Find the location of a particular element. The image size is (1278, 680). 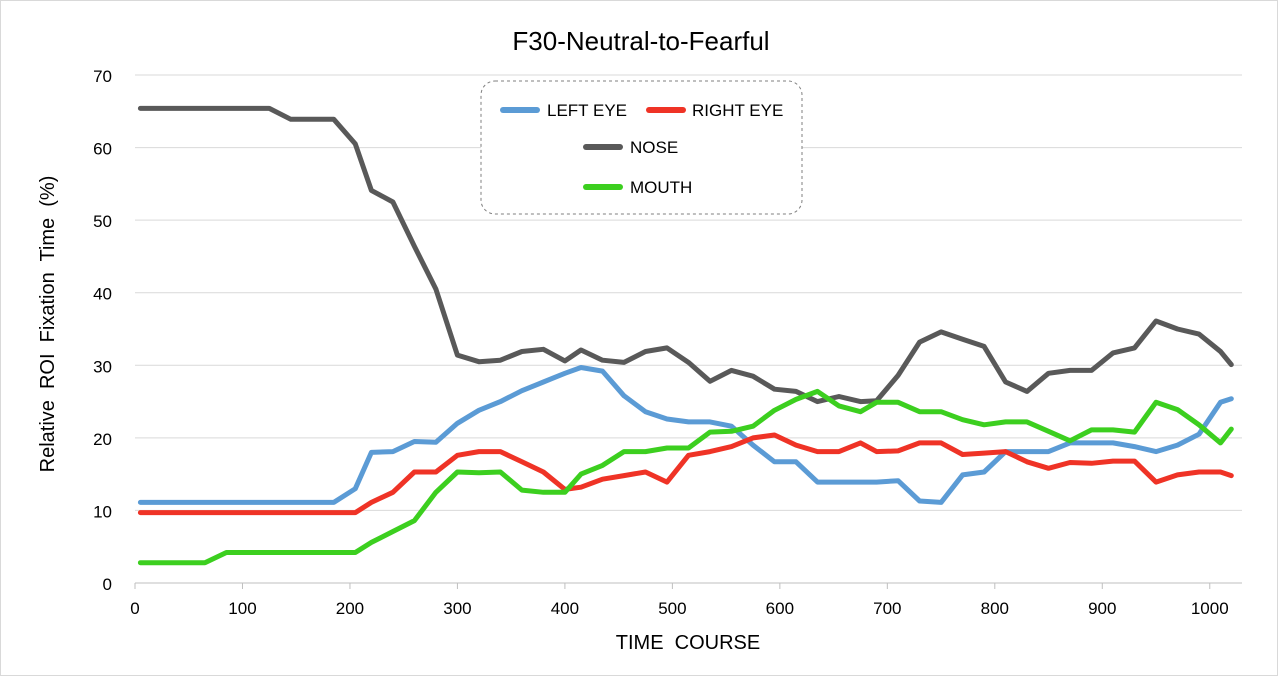

legend-box is located at coordinates (641, 147).